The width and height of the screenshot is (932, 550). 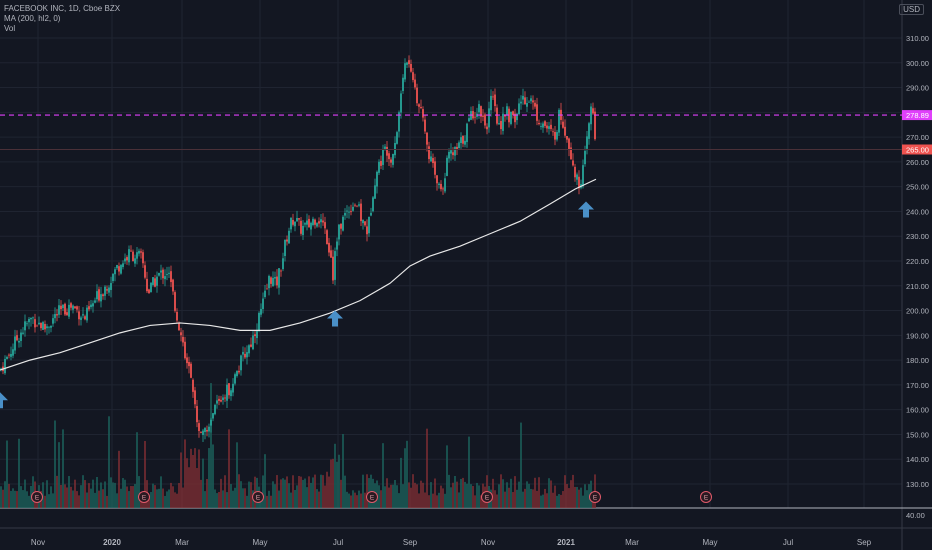 What do you see at coordinates (10, 28) in the screenshot?
I see `legend-vol: Vol` at bounding box center [10, 28].